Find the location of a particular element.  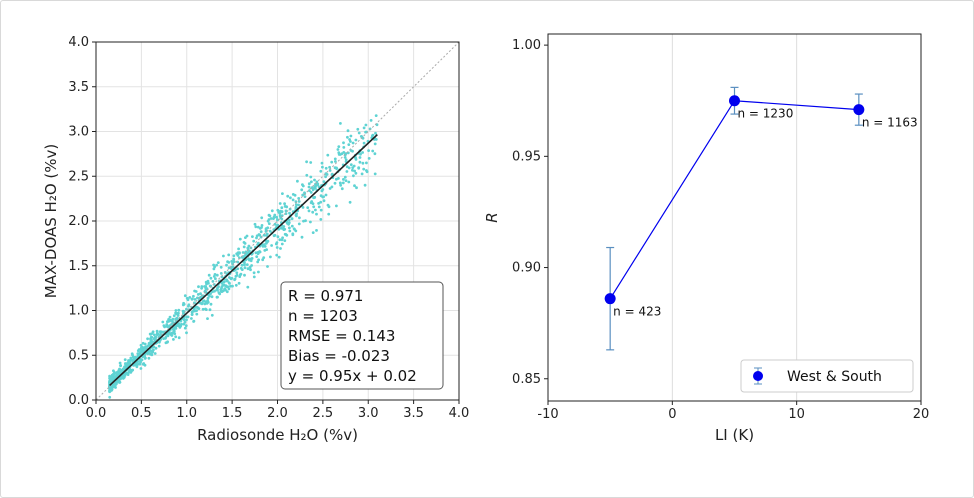

scatter-x-tick-label: 2.5 is located at coordinates (323, 413).